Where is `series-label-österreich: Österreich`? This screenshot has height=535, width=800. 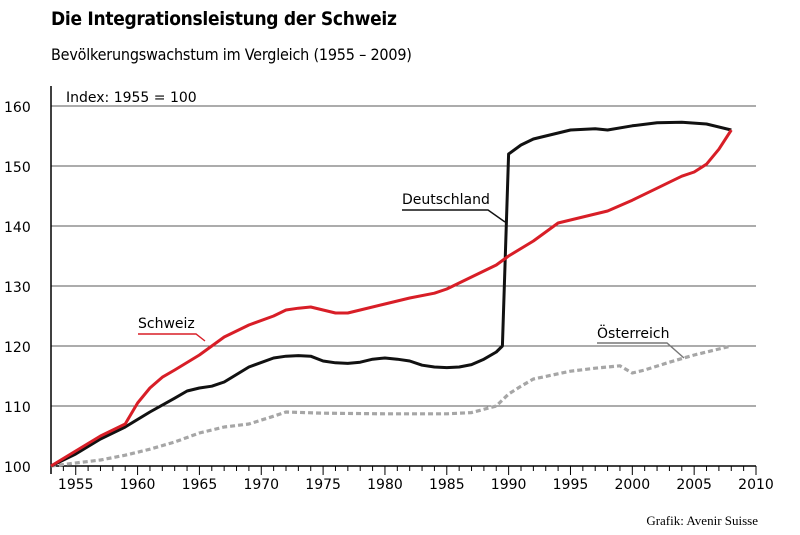
series-label-österreich: Österreich is located at coordinates (633, 333).